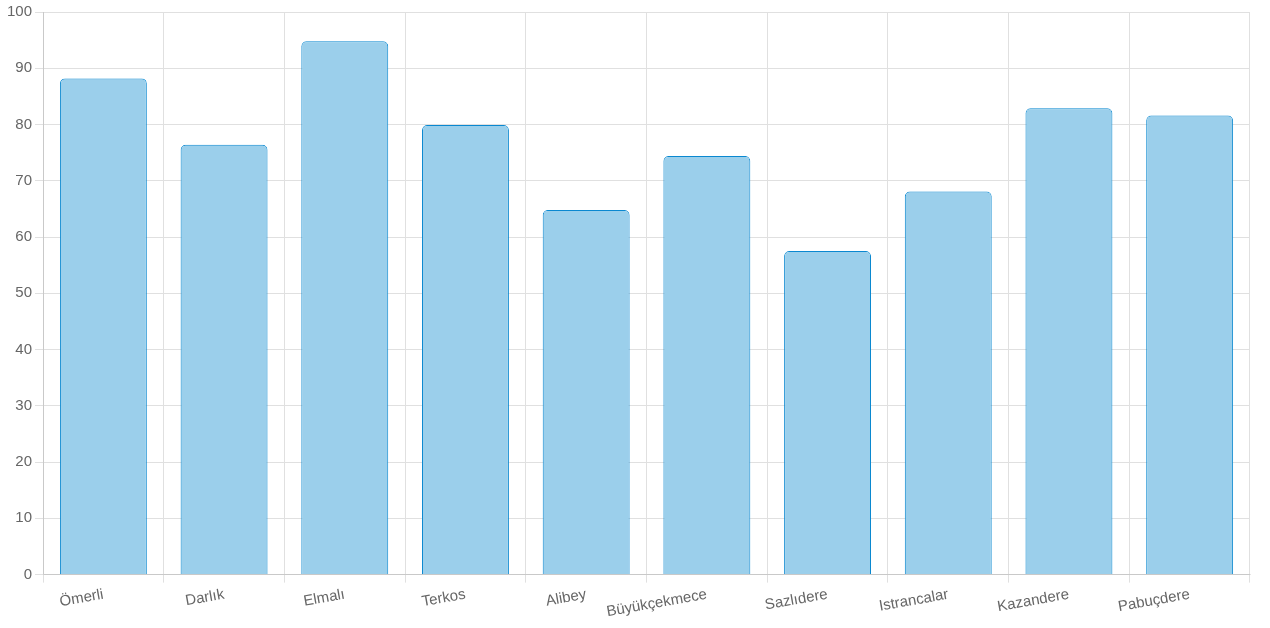 The height and width of the screenshot is (628, 1270). Describe the element at coordinates (24, 461) in the screenshot. I see `y-tick-label: 20` at that location.